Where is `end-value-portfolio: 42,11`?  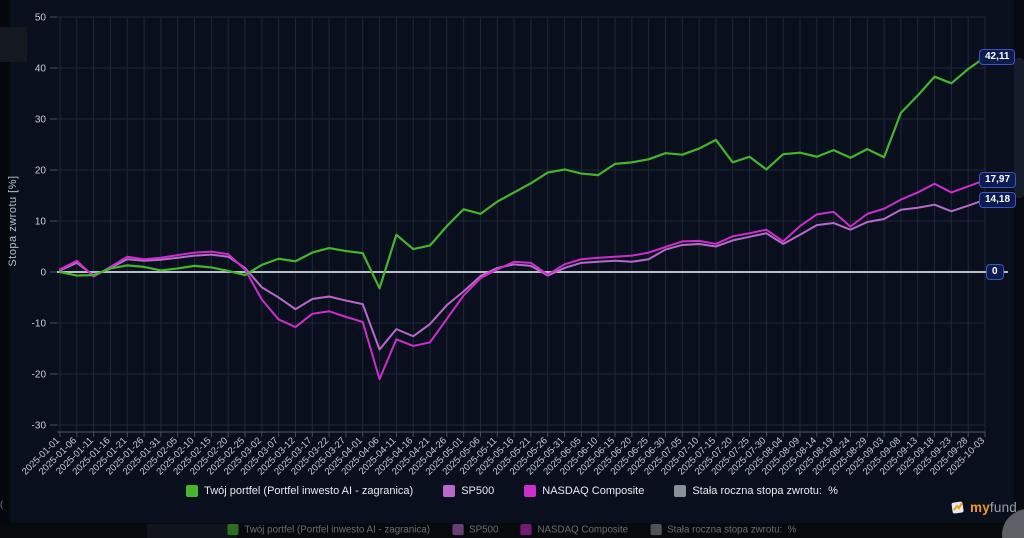 end-value-portfolio: 42,11 is located at coordinates (997, 57).